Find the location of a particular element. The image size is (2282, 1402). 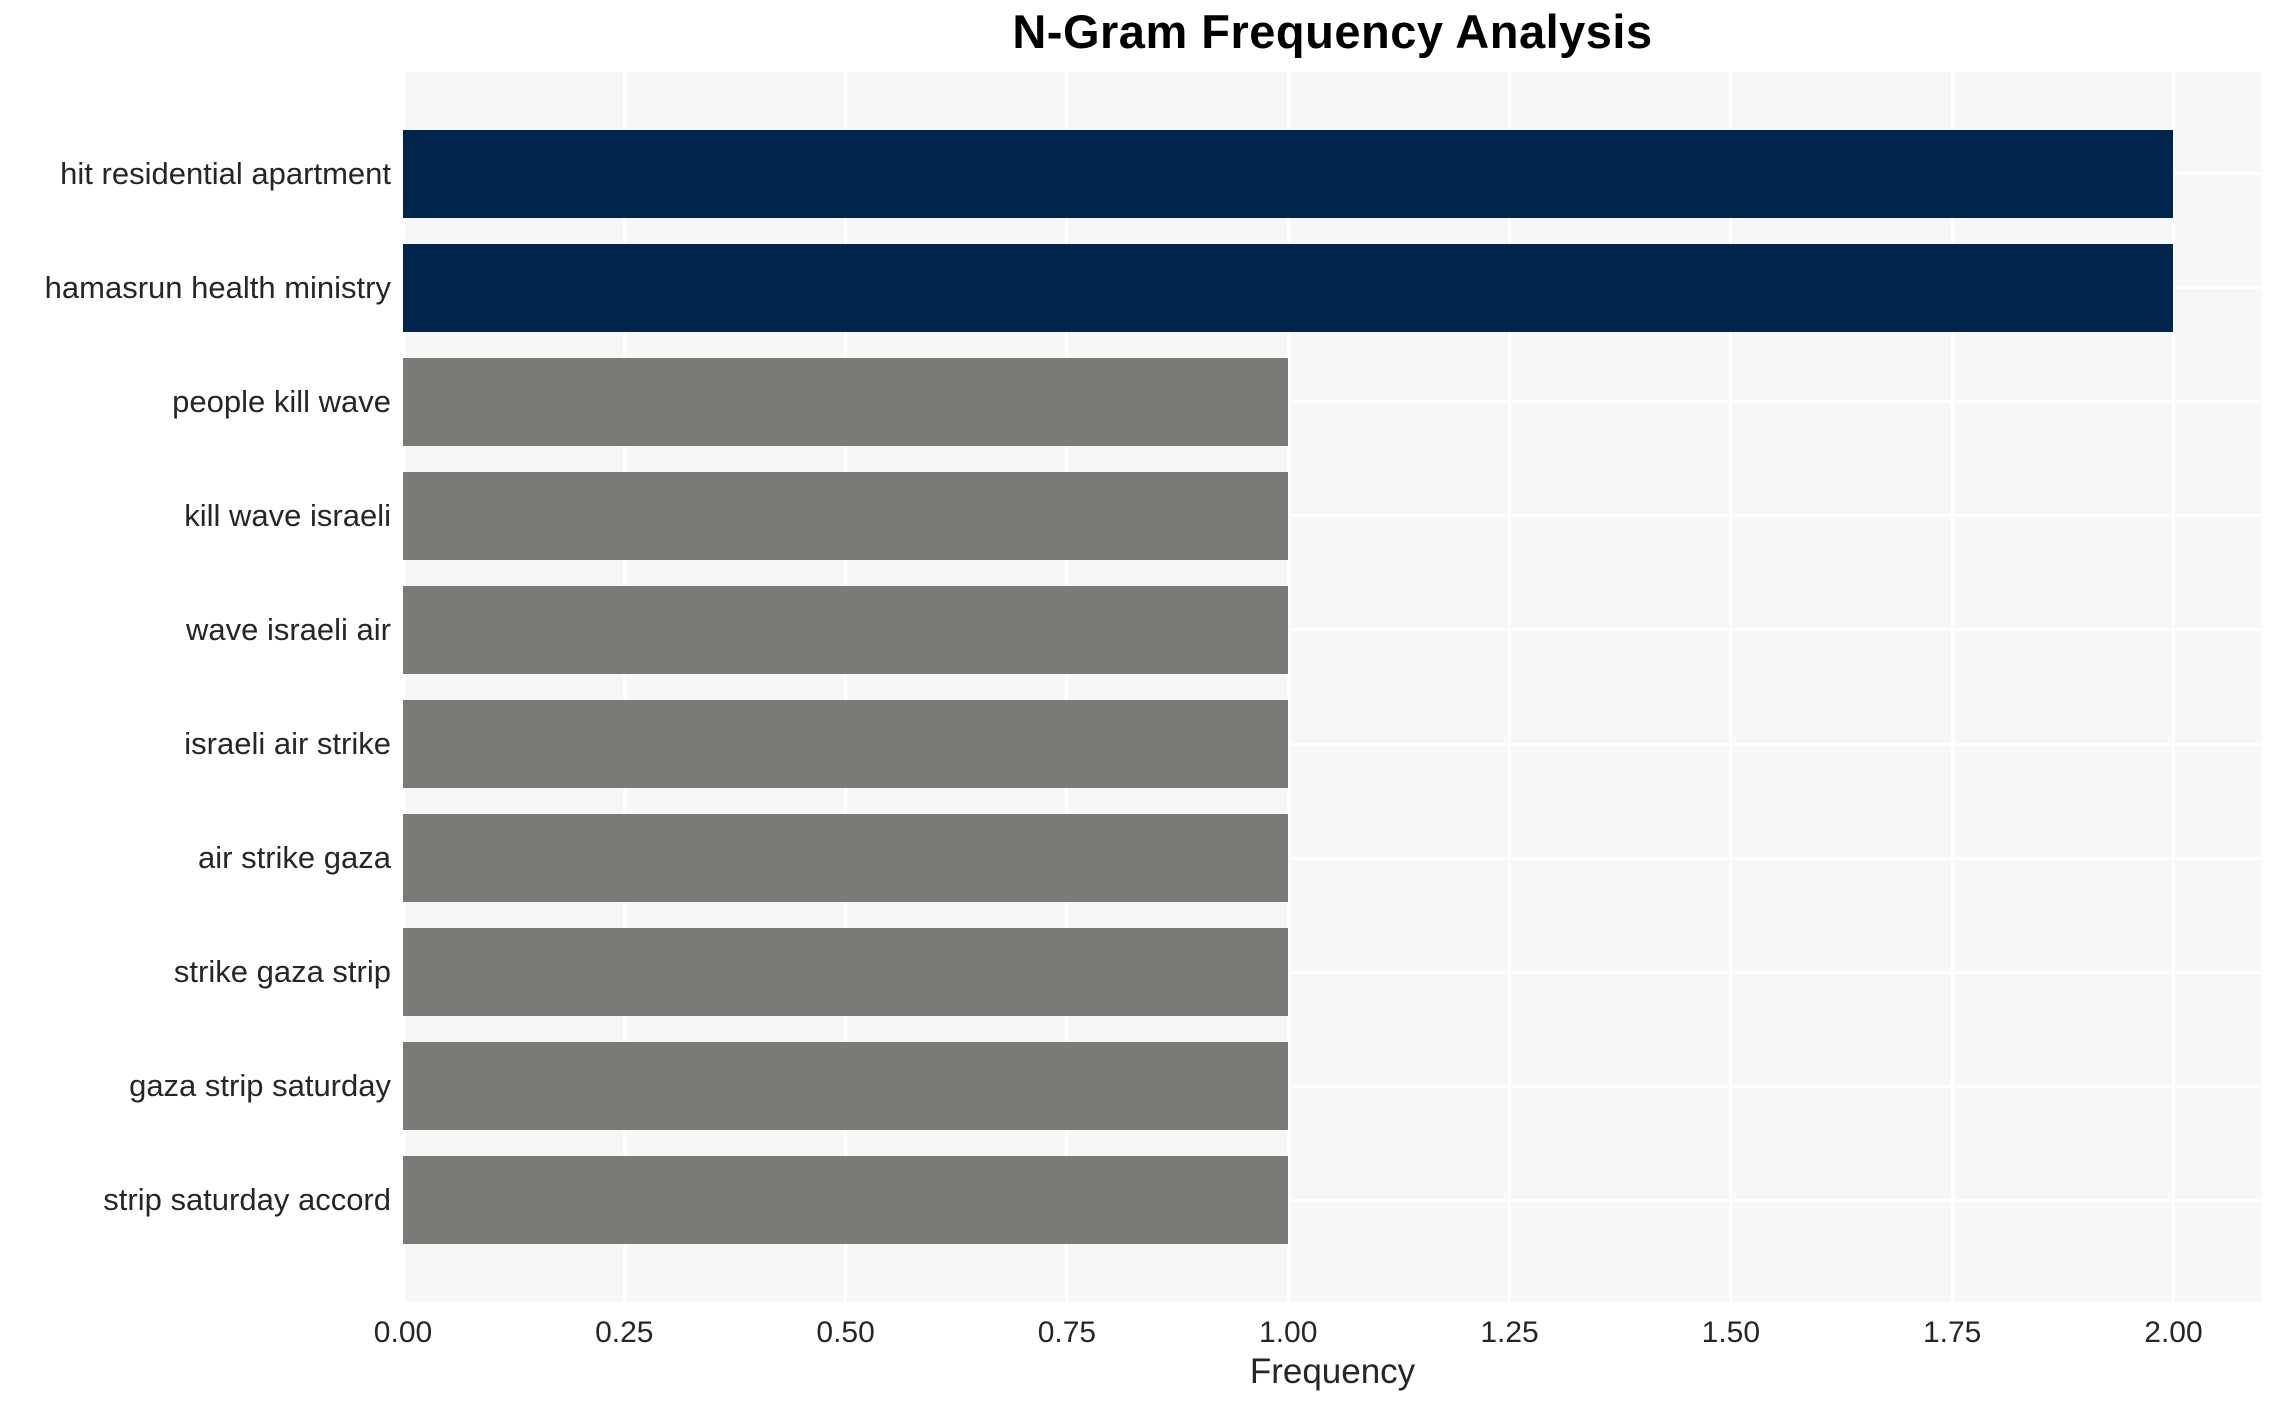

y-tick-label: gaza strip saturday is located at coordinates (260, 1086).